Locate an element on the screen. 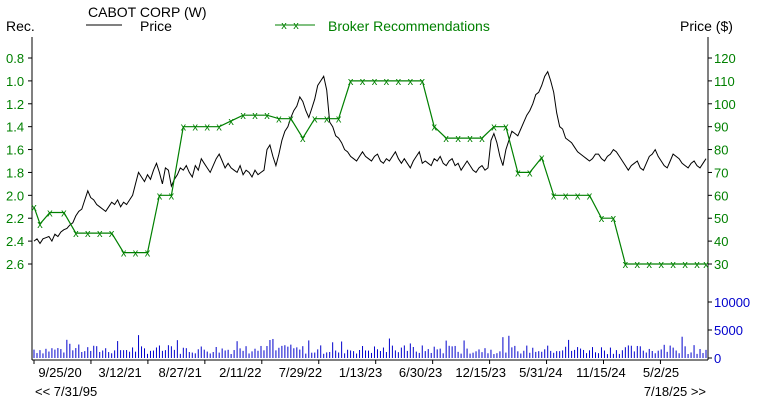 The image size is (760, 400). price-axis: 30 40 50 60 70 80 90 100 110 120 is located at coordinates (722, 161).